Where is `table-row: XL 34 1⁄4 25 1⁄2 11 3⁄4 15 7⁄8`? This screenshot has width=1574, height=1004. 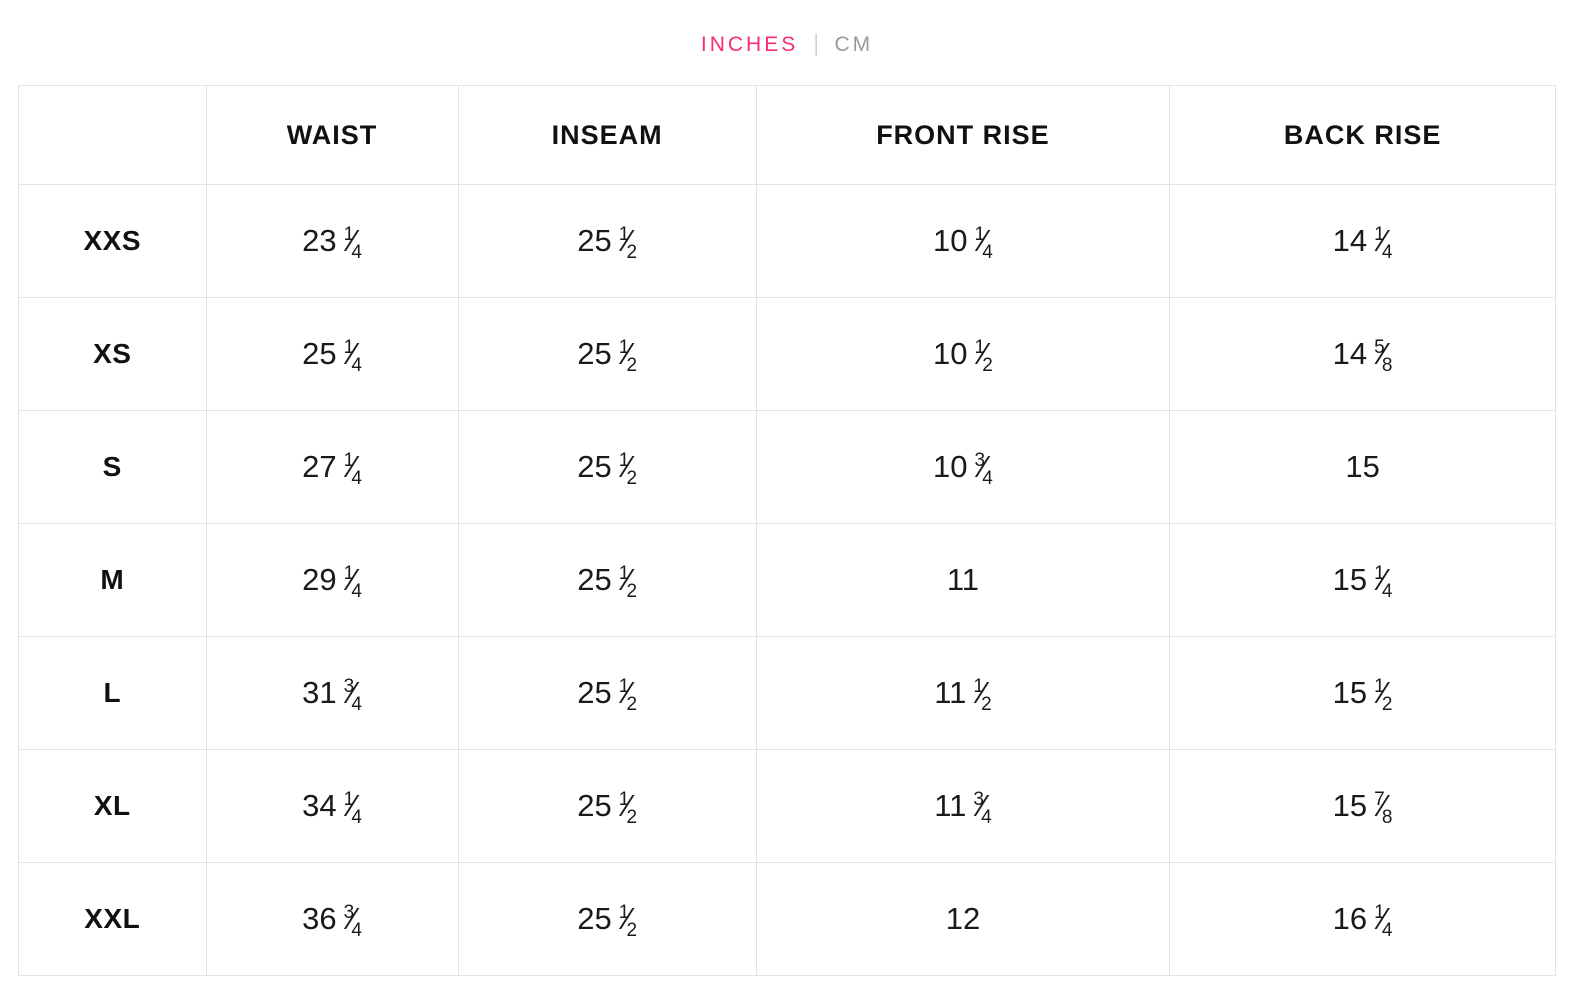
table-row: XL 34 1⁄4 25 1⁄2 11 3⁄4 15 7⁄8 is located at coordinates (787, 806).